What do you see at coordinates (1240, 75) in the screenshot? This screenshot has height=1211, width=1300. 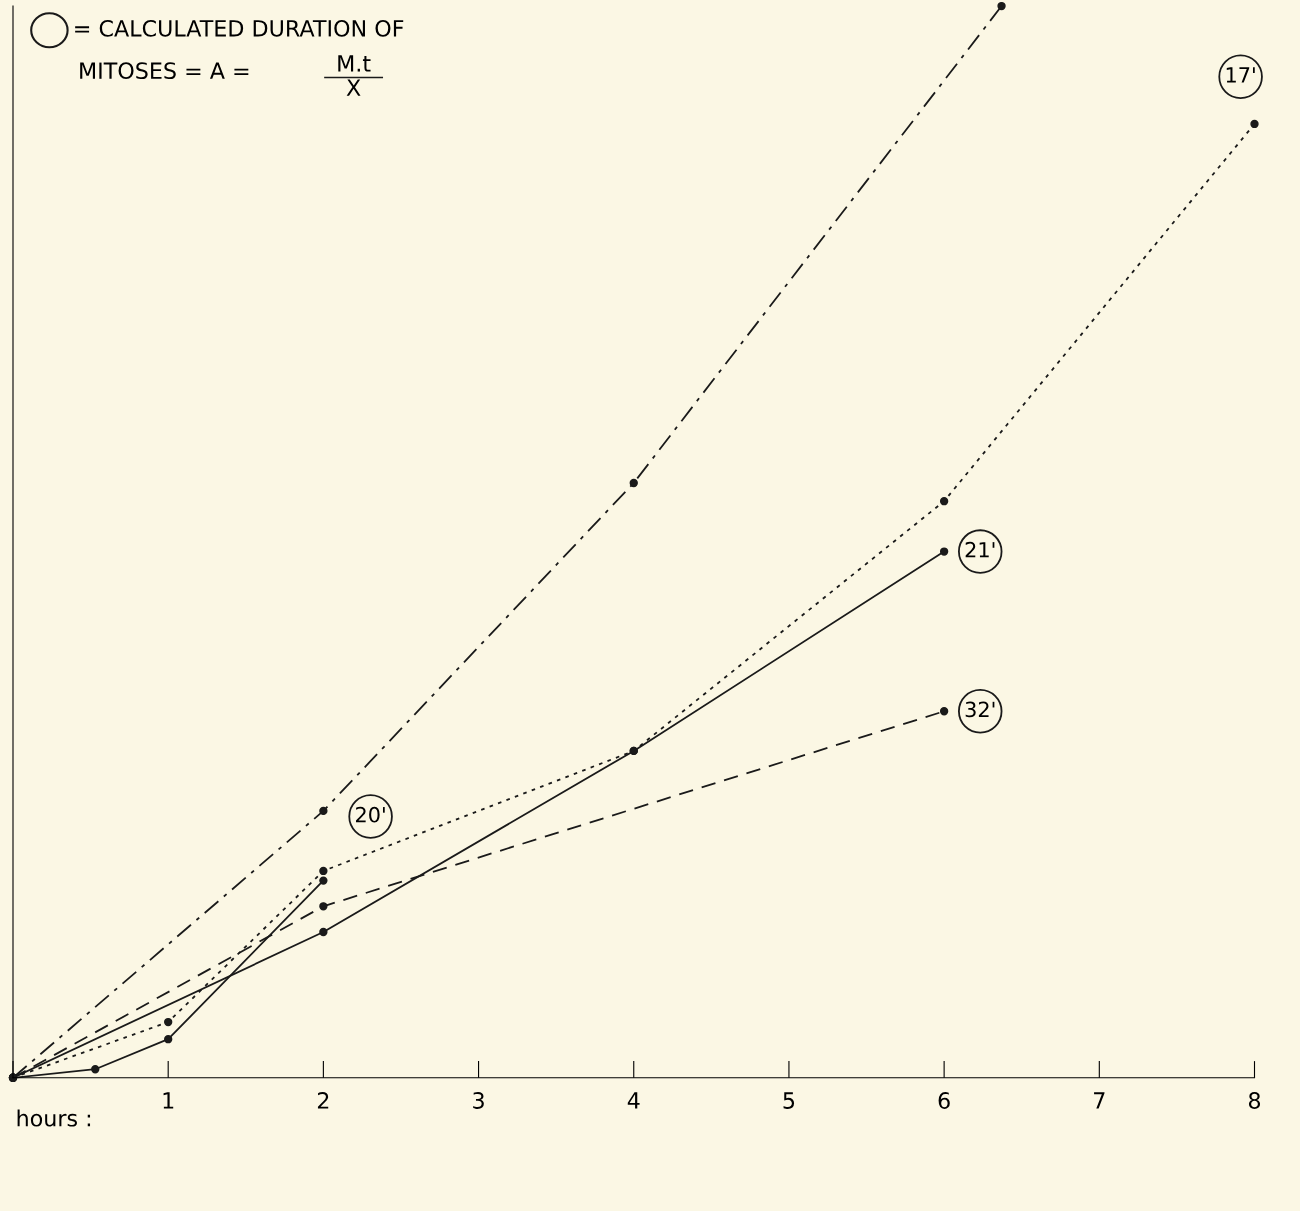 I see `annotation: 17'` at bounding box center [1240, 75].